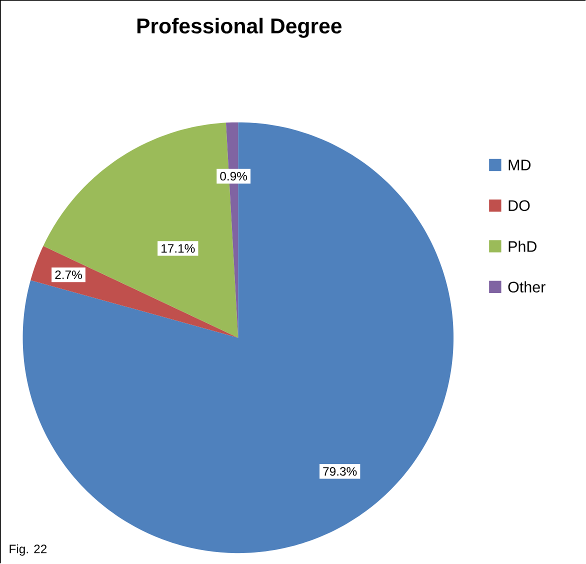 Image resolution: width=586 pixels, height=564 pixels. I want to click on legend-label: MD, so click(519, 165).